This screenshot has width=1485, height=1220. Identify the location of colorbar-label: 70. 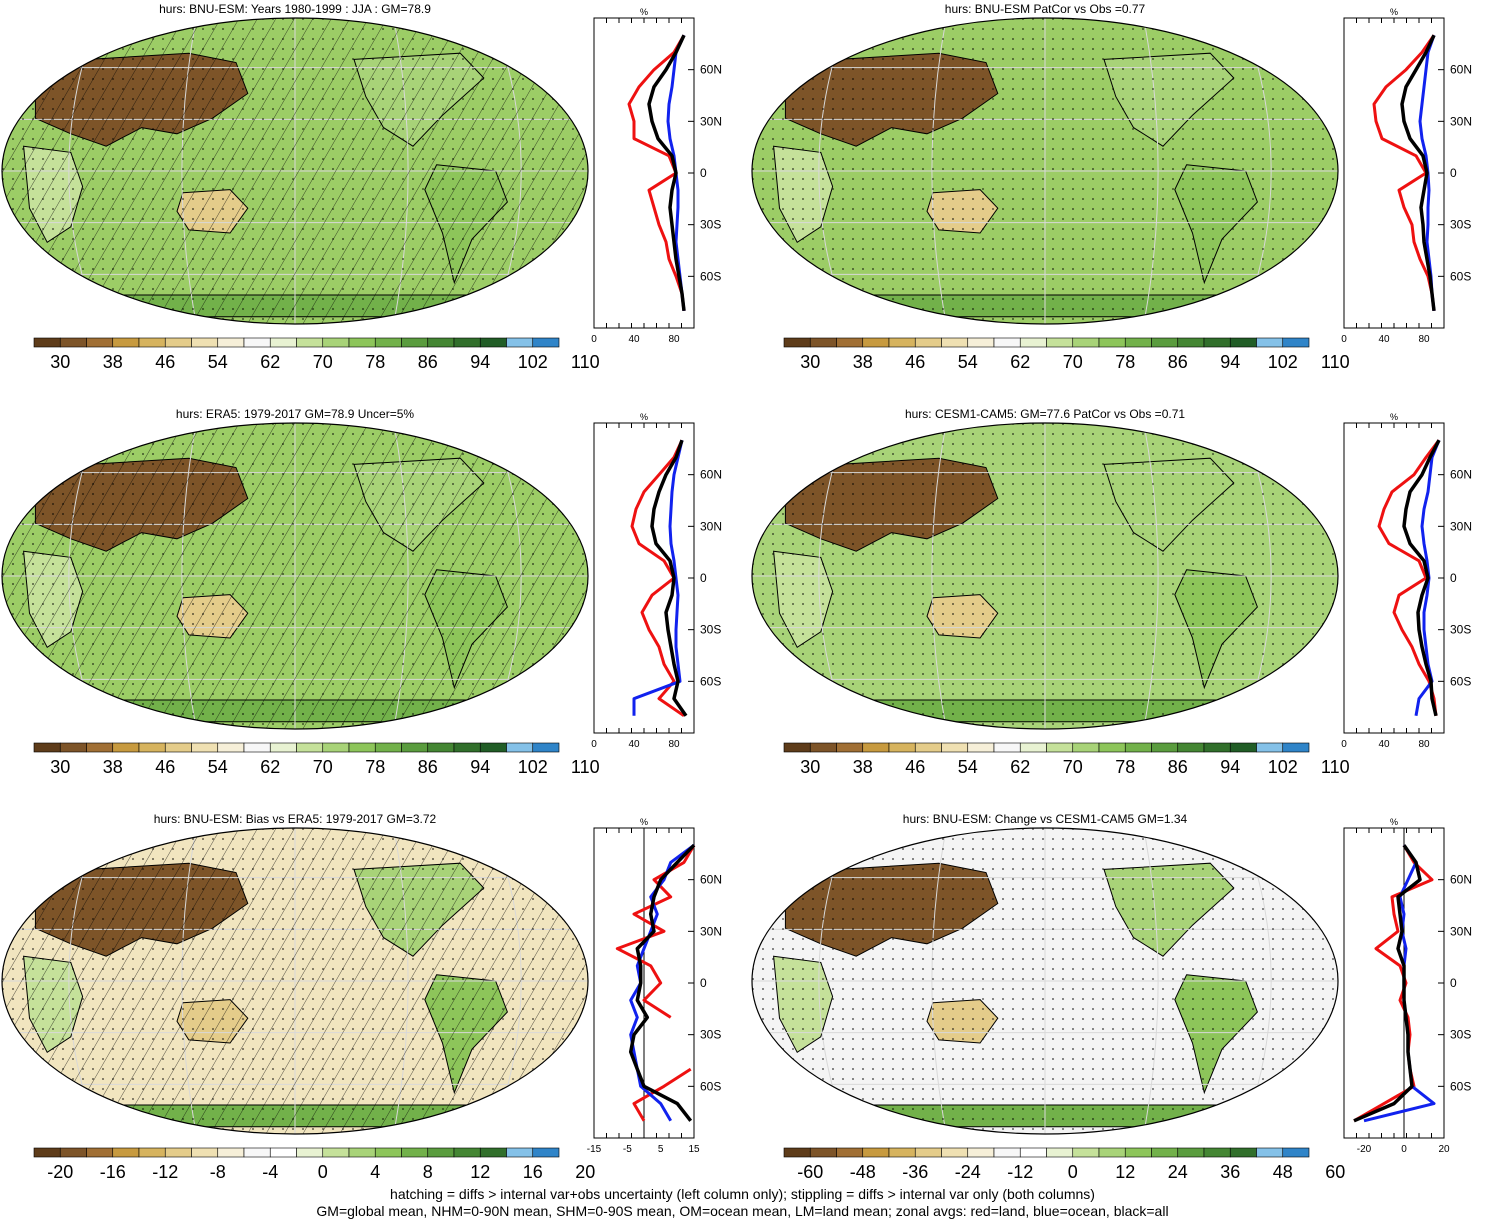
(323, 767).